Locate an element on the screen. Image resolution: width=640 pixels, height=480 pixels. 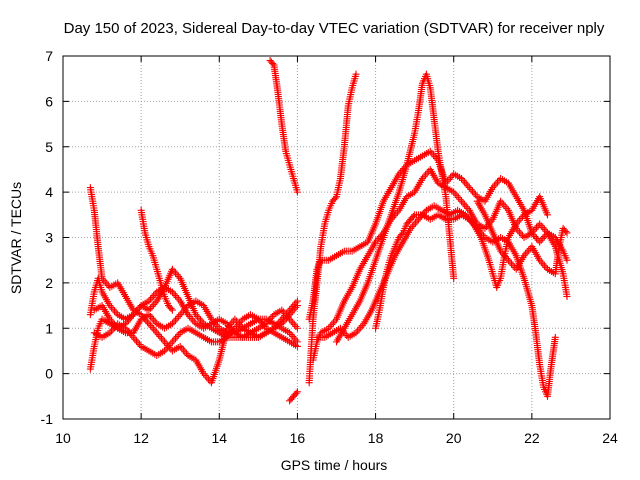
x-tick-label: 24 is located at coordinates (610, 438).